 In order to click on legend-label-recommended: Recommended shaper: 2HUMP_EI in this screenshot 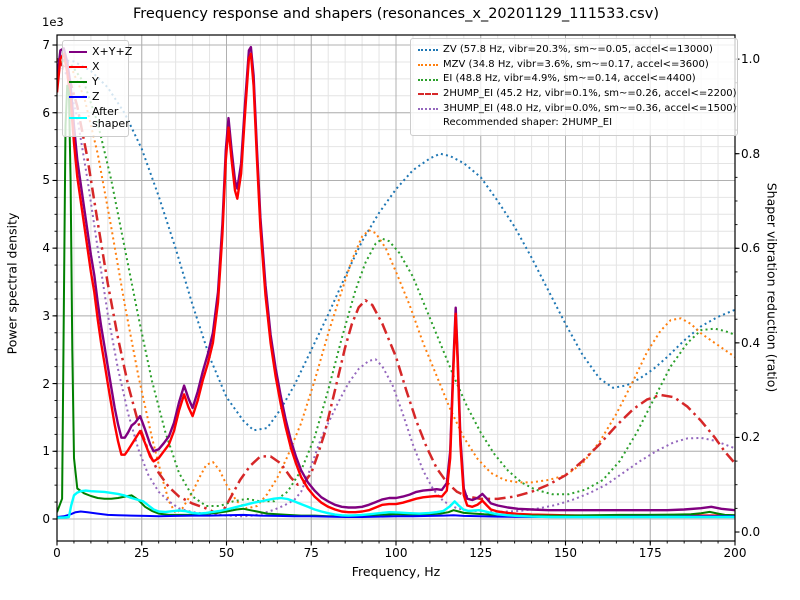, I will do `click(528, 123)`.